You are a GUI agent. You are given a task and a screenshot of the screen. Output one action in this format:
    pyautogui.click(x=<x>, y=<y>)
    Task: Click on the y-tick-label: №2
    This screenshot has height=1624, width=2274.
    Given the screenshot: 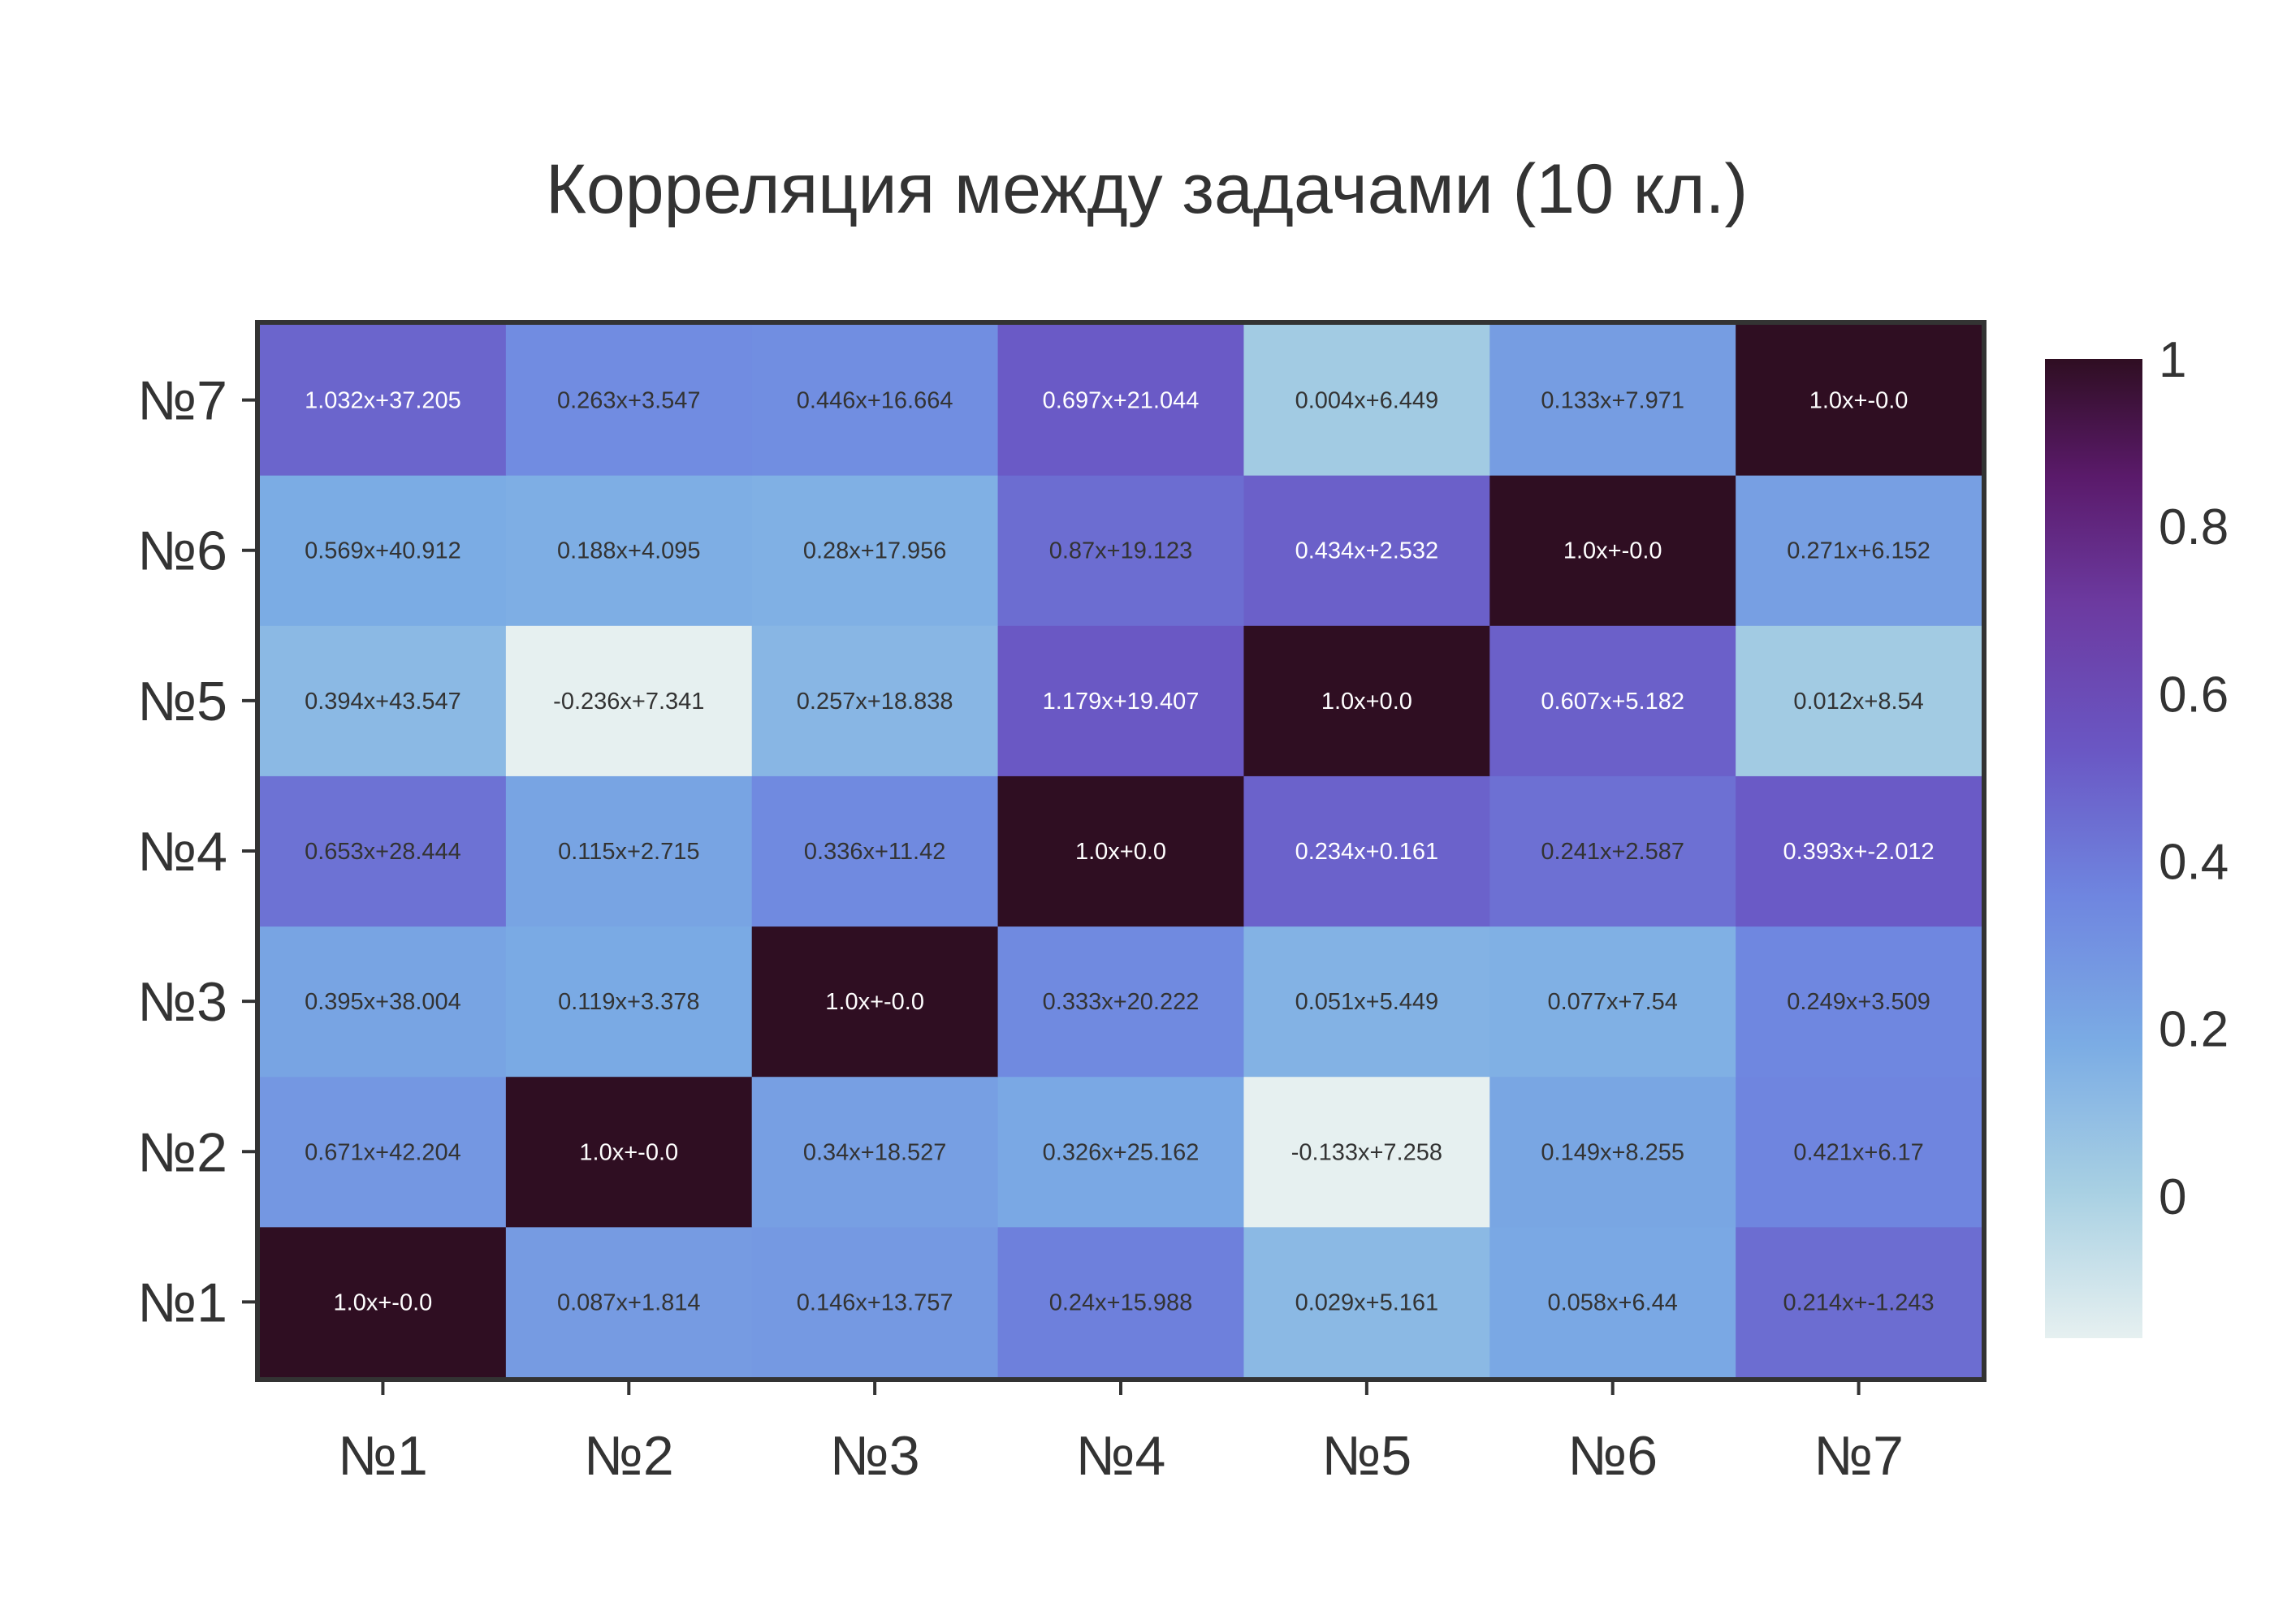 What is the action you would take?
    pyautogui.click(x=182, y=1152)
    